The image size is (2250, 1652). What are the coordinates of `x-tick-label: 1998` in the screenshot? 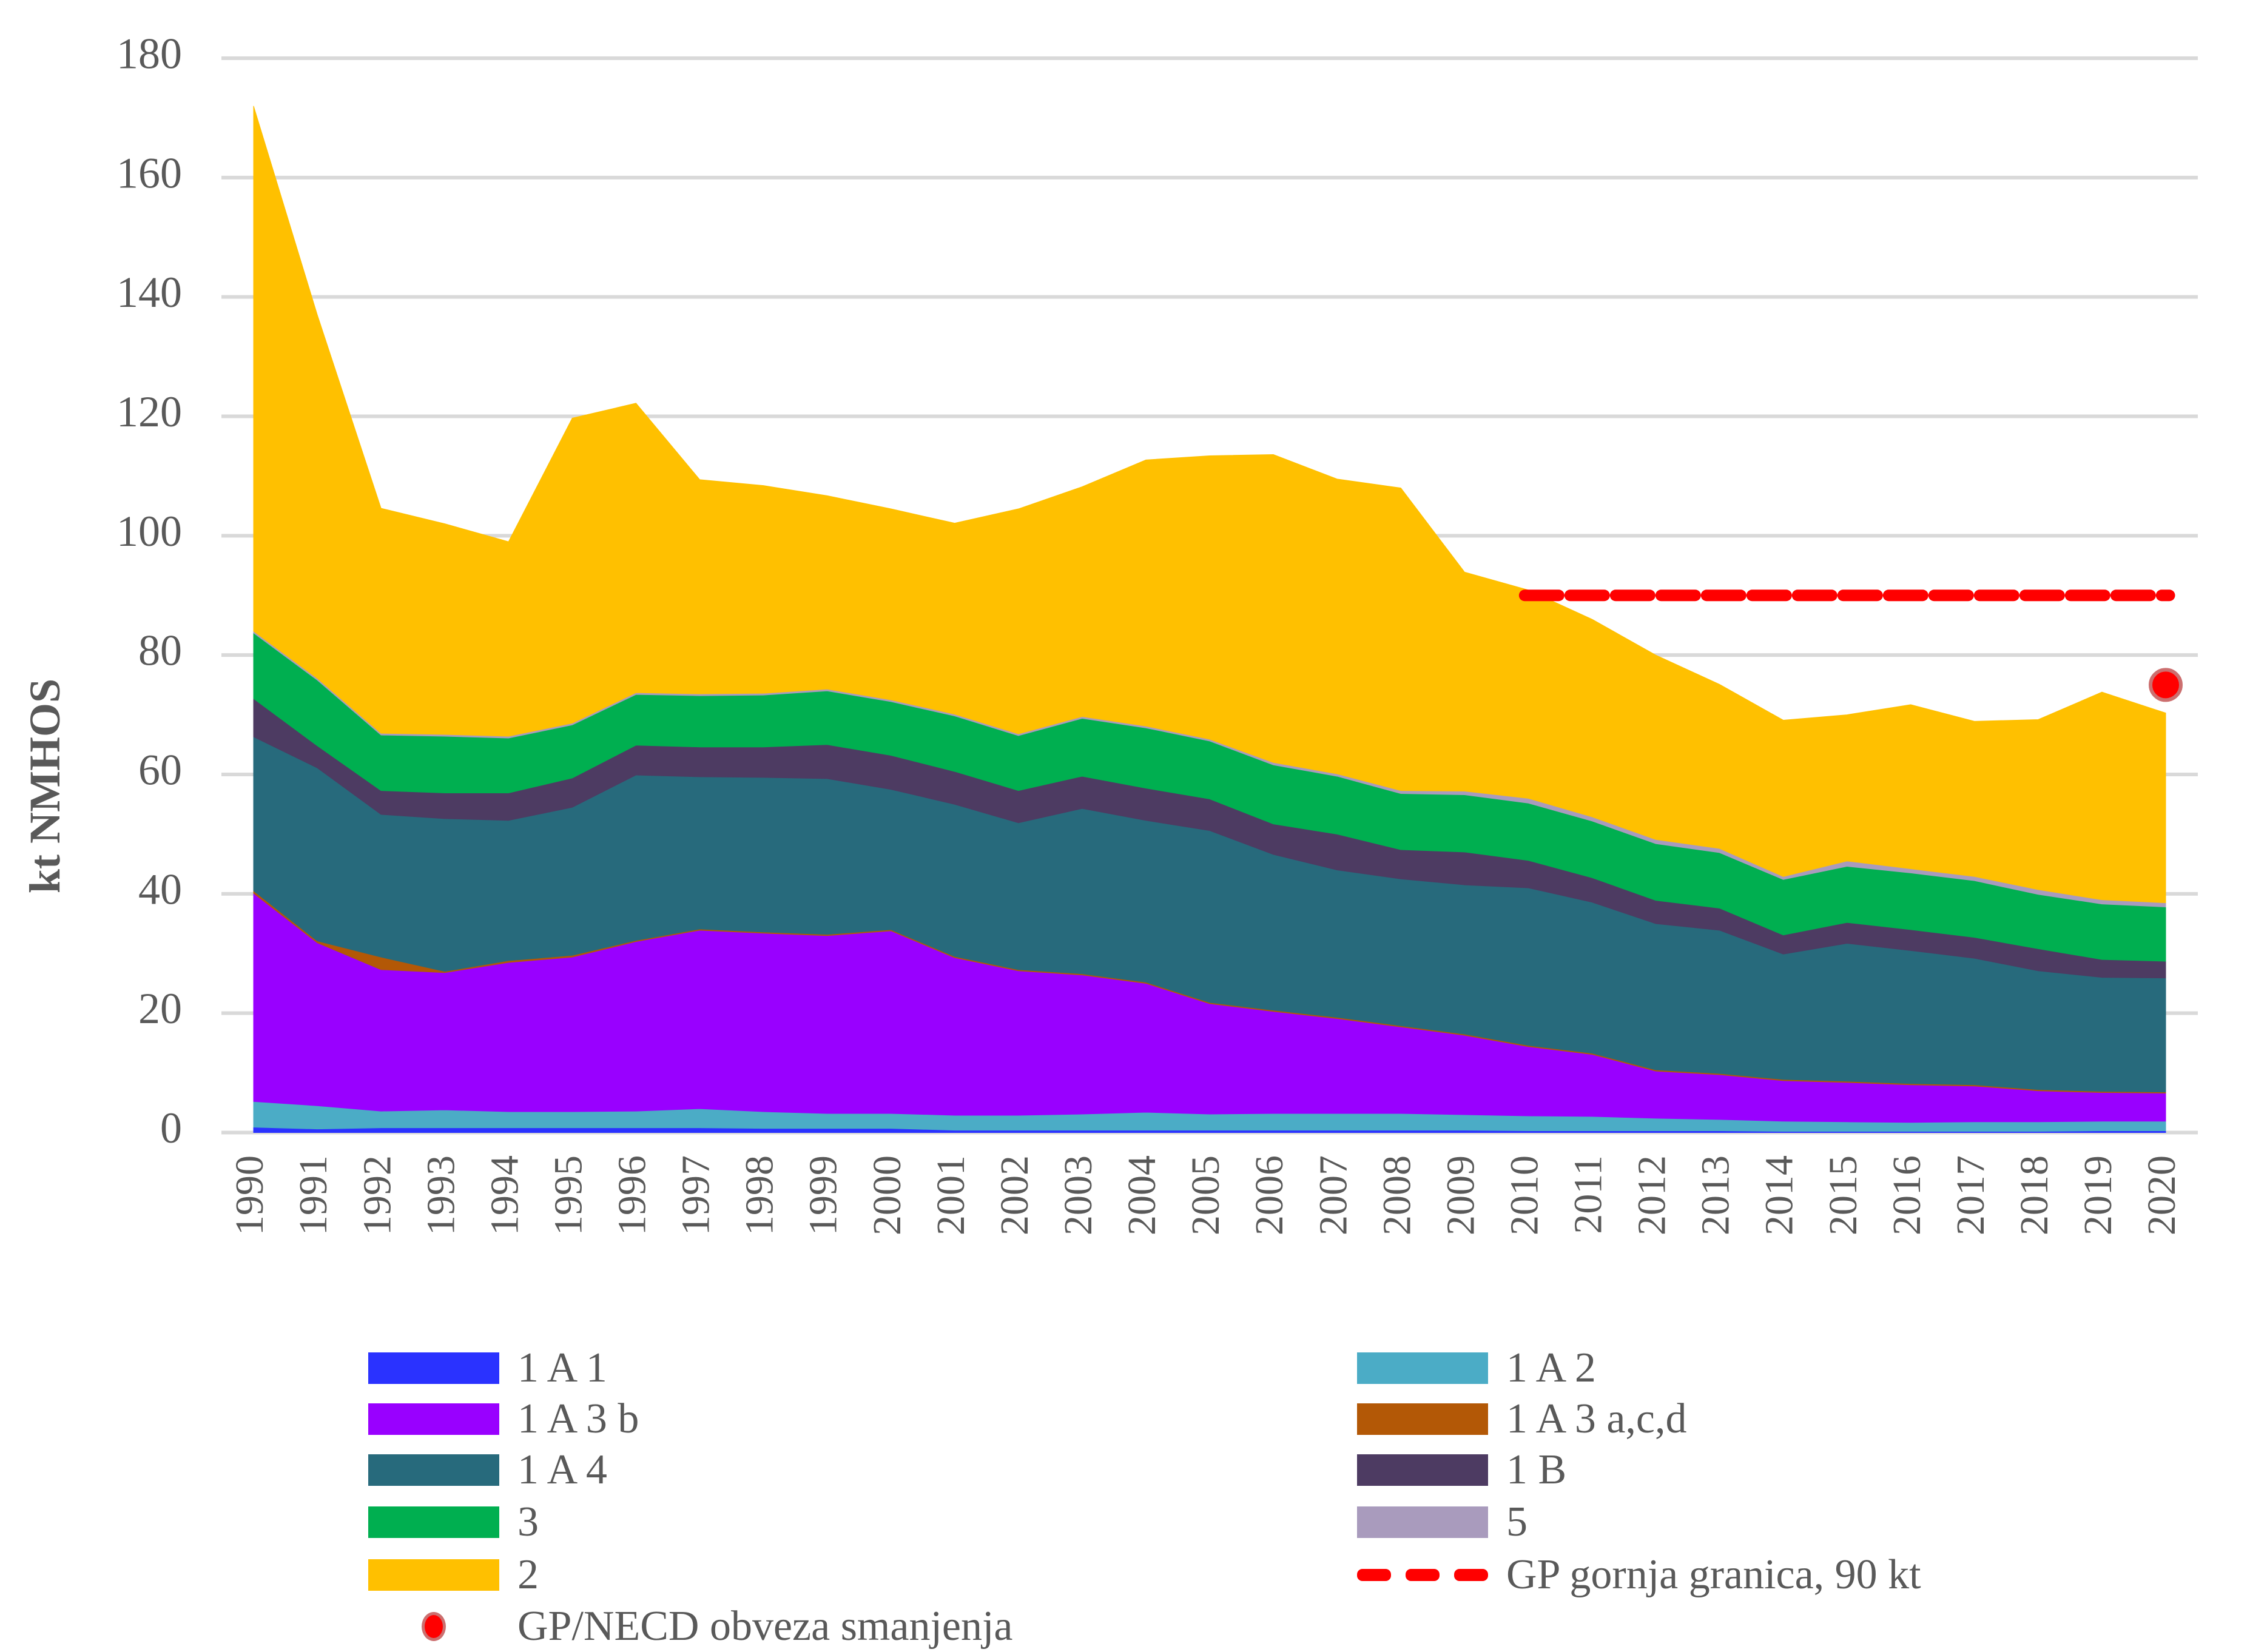 It's located at (760, 1195).